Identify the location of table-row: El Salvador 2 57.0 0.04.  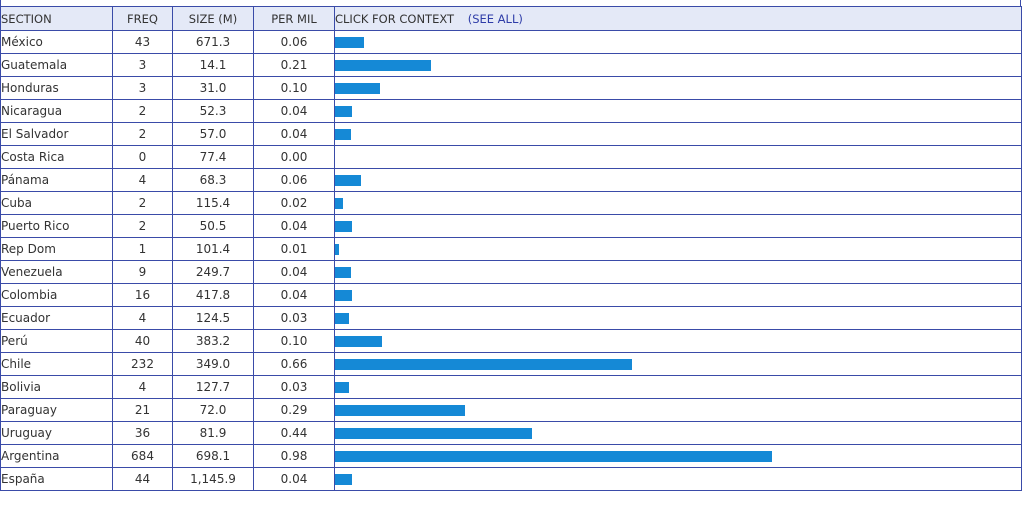
(511, 134).